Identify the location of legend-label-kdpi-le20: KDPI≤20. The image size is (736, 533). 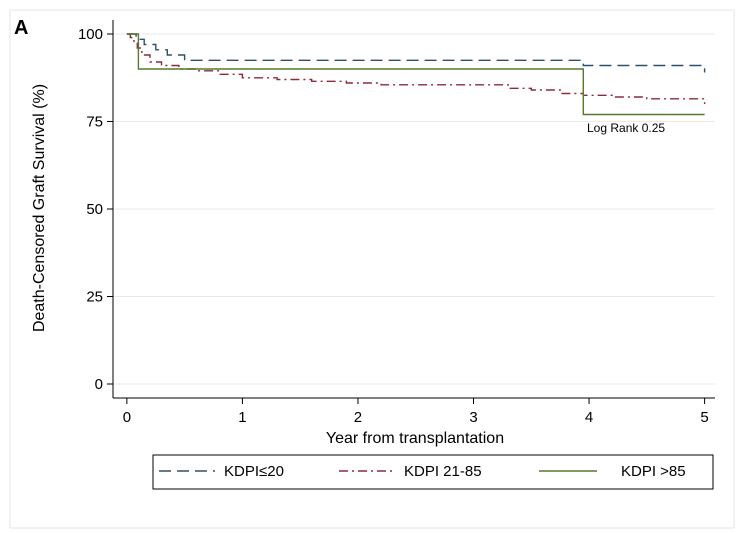
(254, 471).